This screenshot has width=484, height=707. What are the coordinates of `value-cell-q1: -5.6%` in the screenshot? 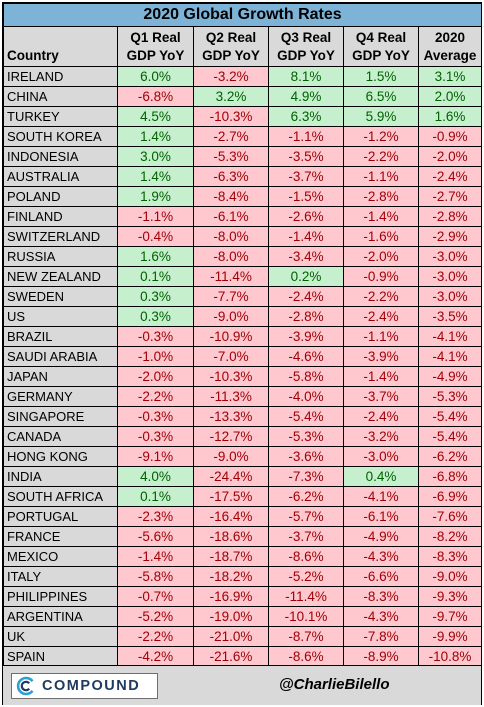 It's located at (155, 536).